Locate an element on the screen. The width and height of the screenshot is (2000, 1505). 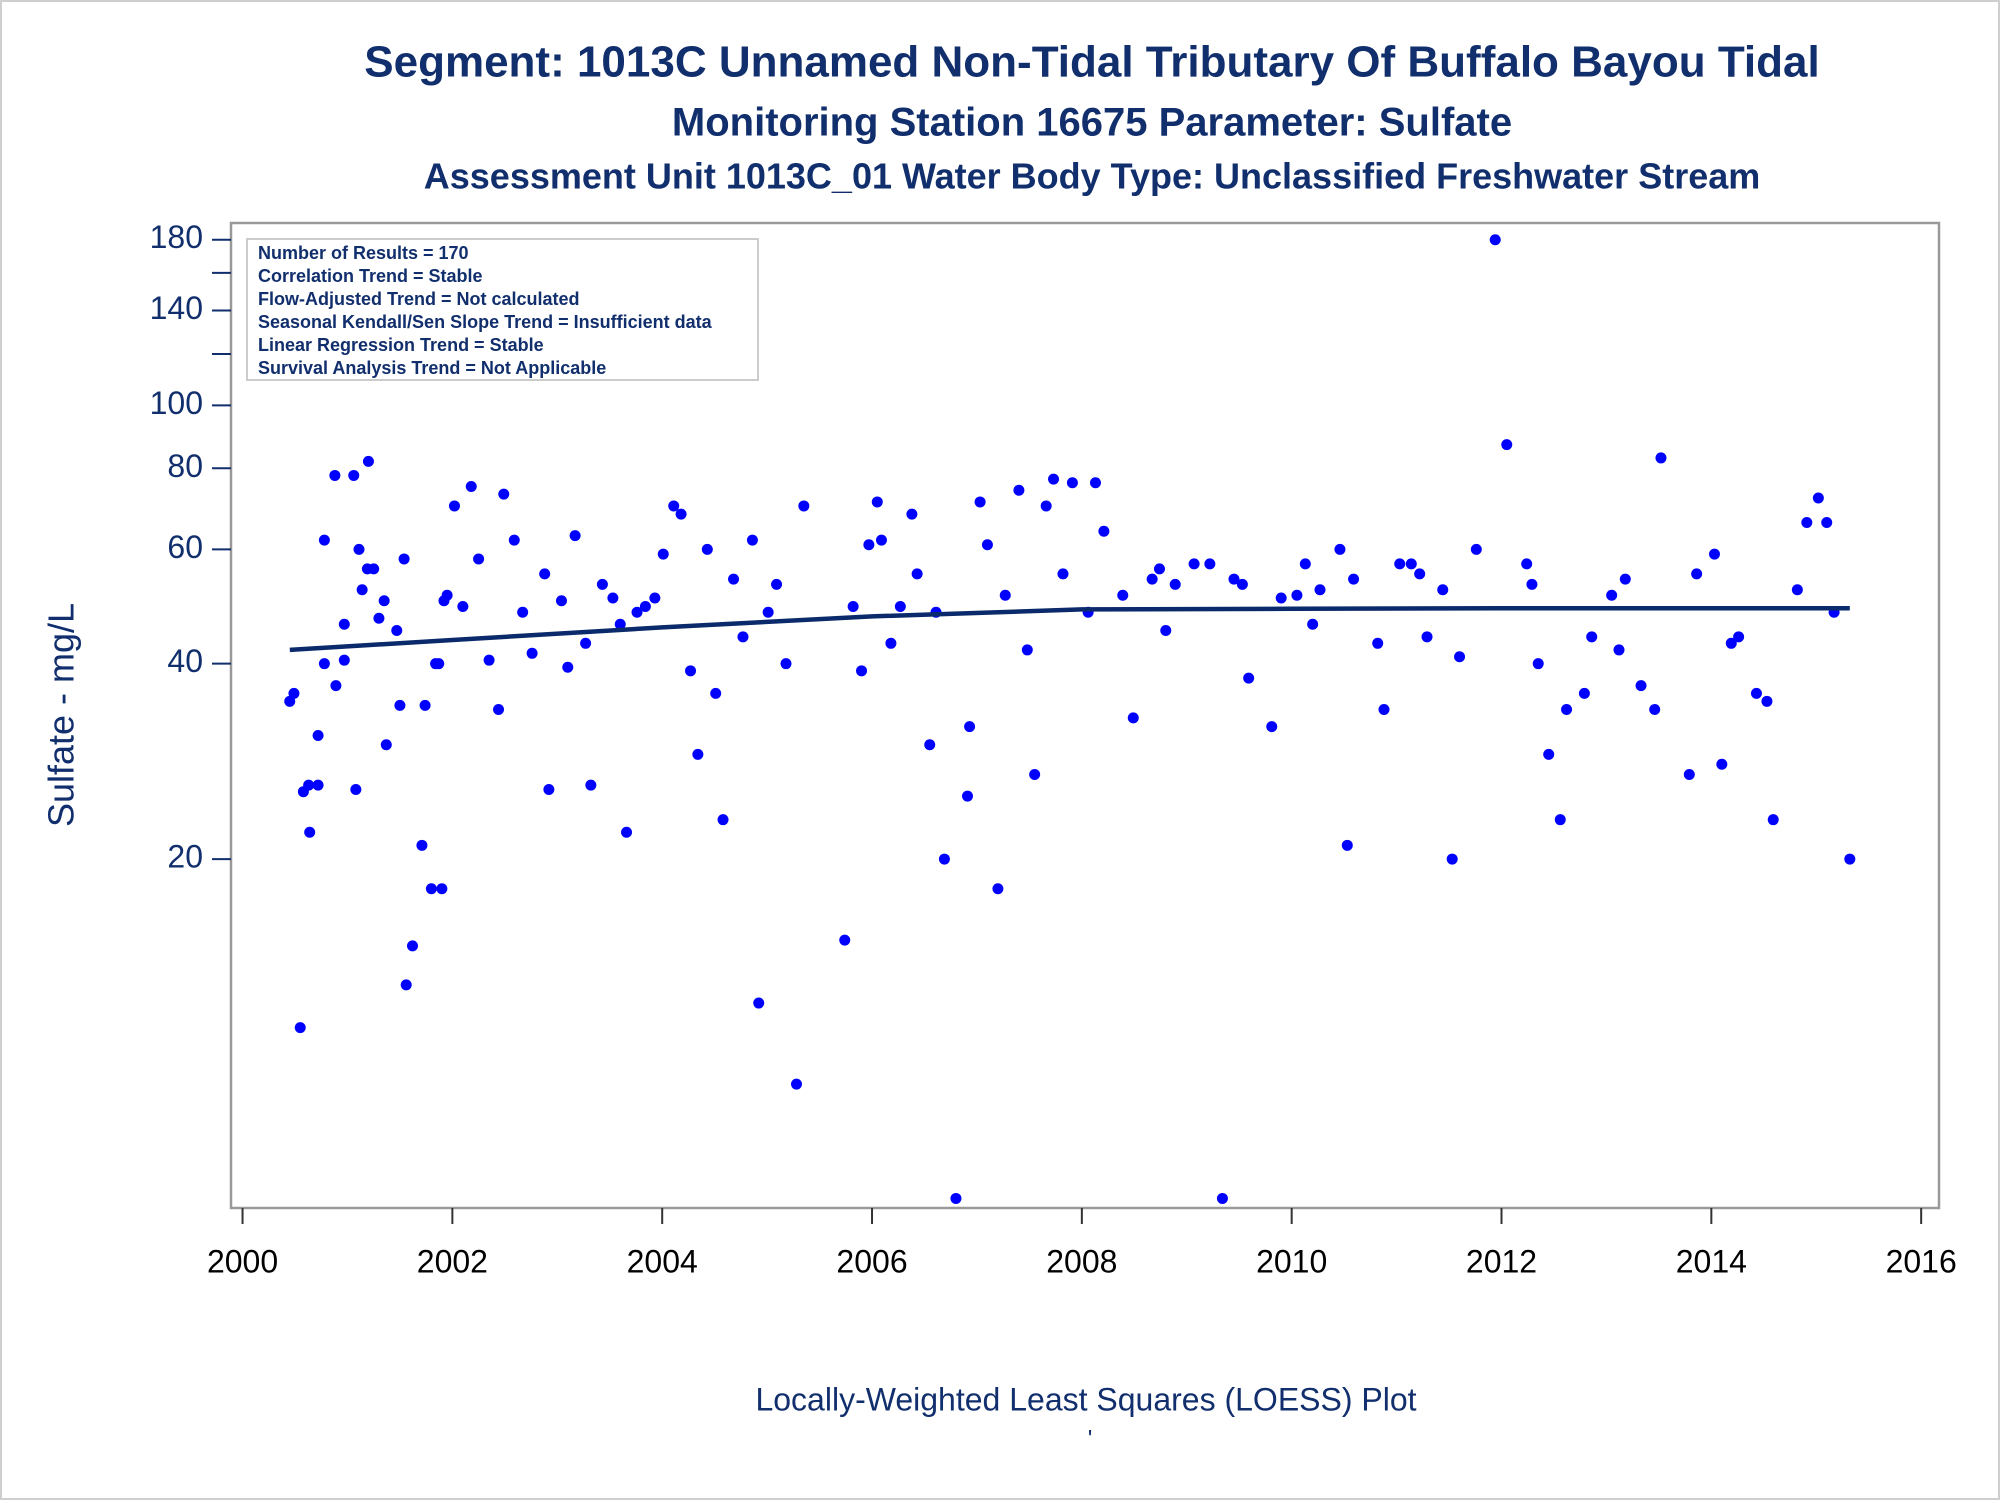
x-tick-label: 2006 is located at coordinates (871, 1261).